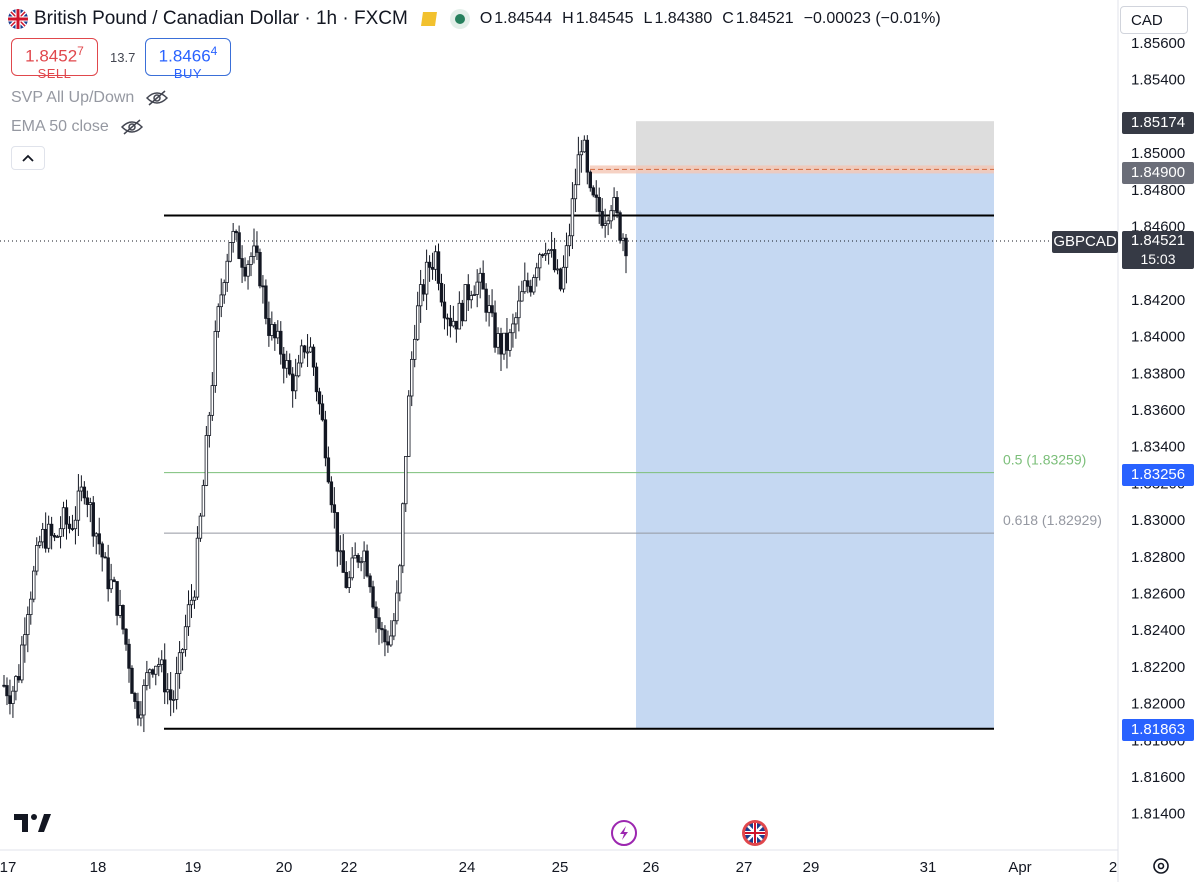  I want to click on buy-button: 1.84664 BUY, so click(188, 59).